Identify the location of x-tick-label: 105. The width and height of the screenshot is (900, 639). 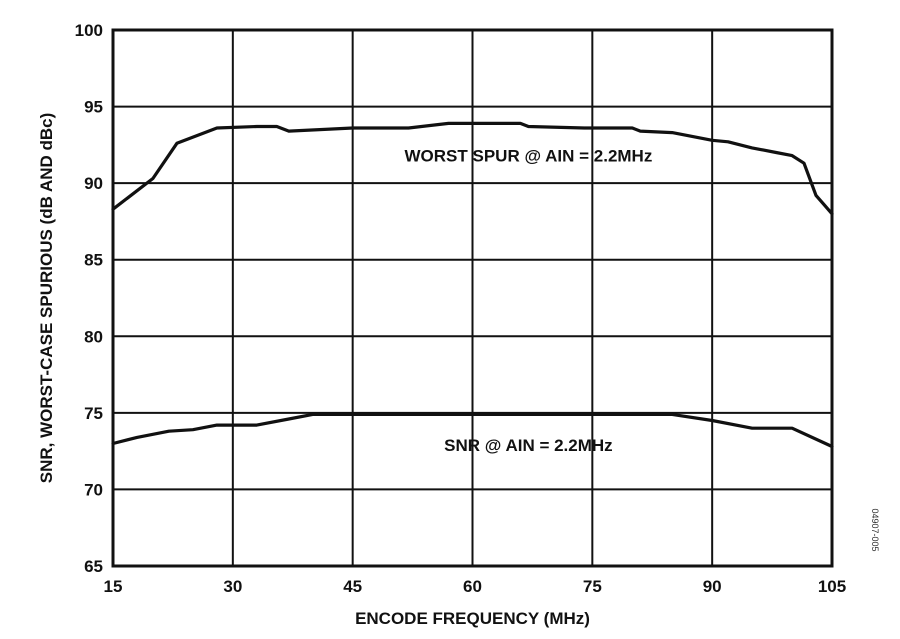
(832, 586).